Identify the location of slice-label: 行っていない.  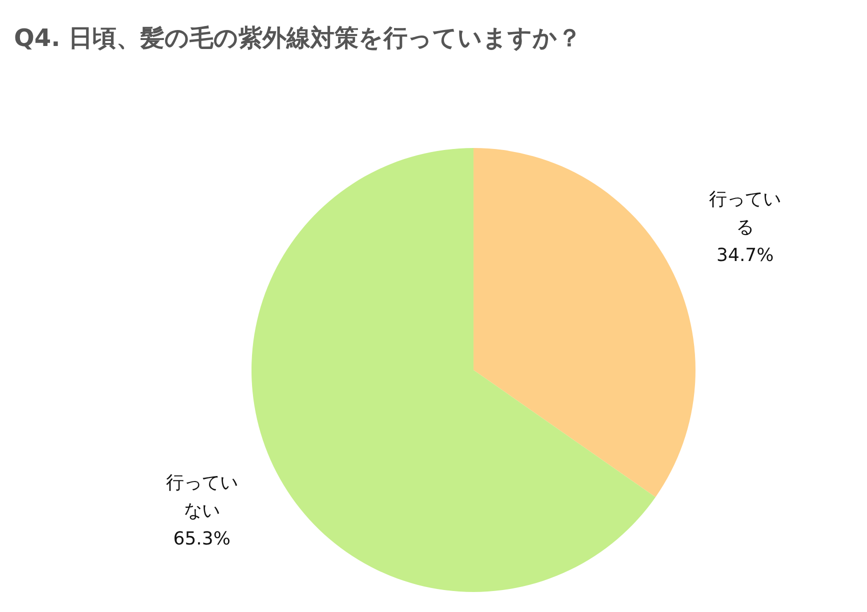
(202, 497).